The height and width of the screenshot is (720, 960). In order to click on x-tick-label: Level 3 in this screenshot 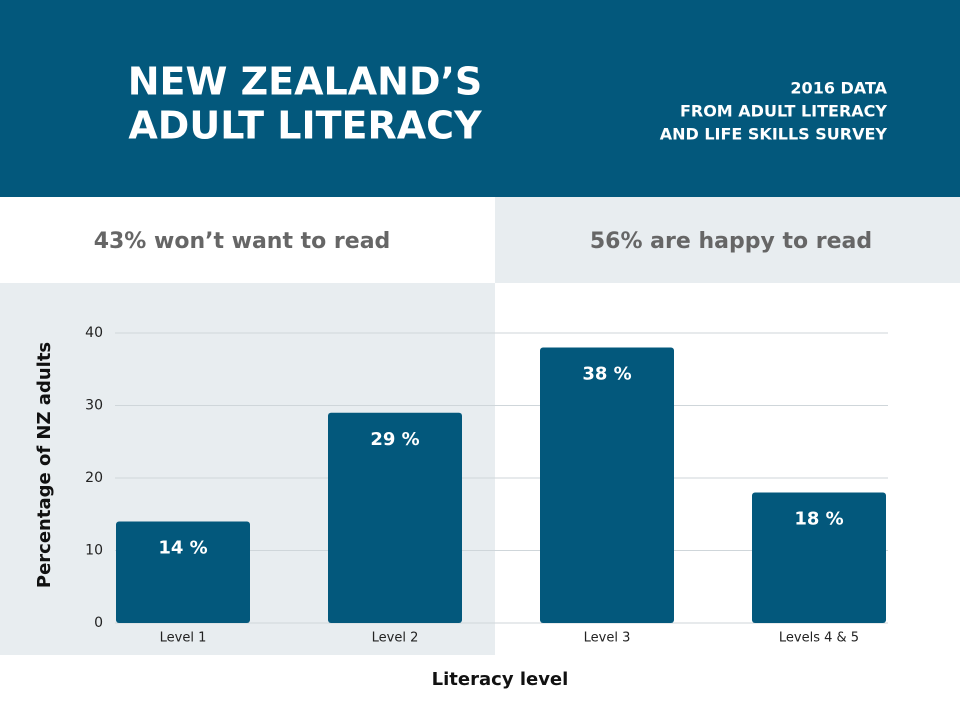, I will do `click(607, 638)`.